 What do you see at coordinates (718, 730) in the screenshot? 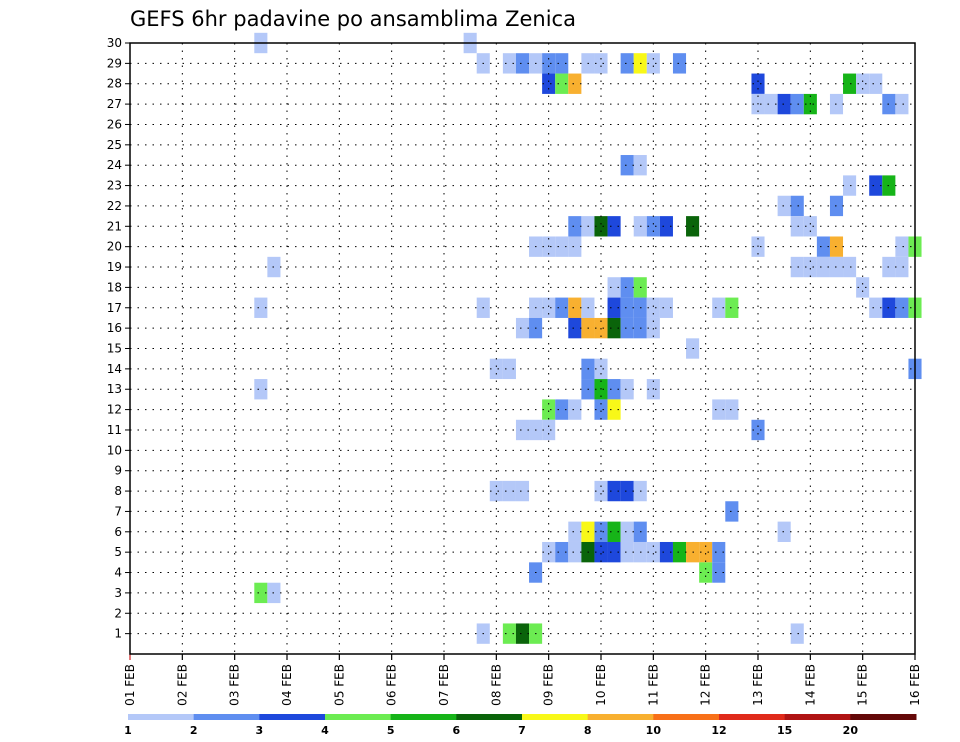
I see `colorbar-tick-label: 12` at bounding box center [718, 730].